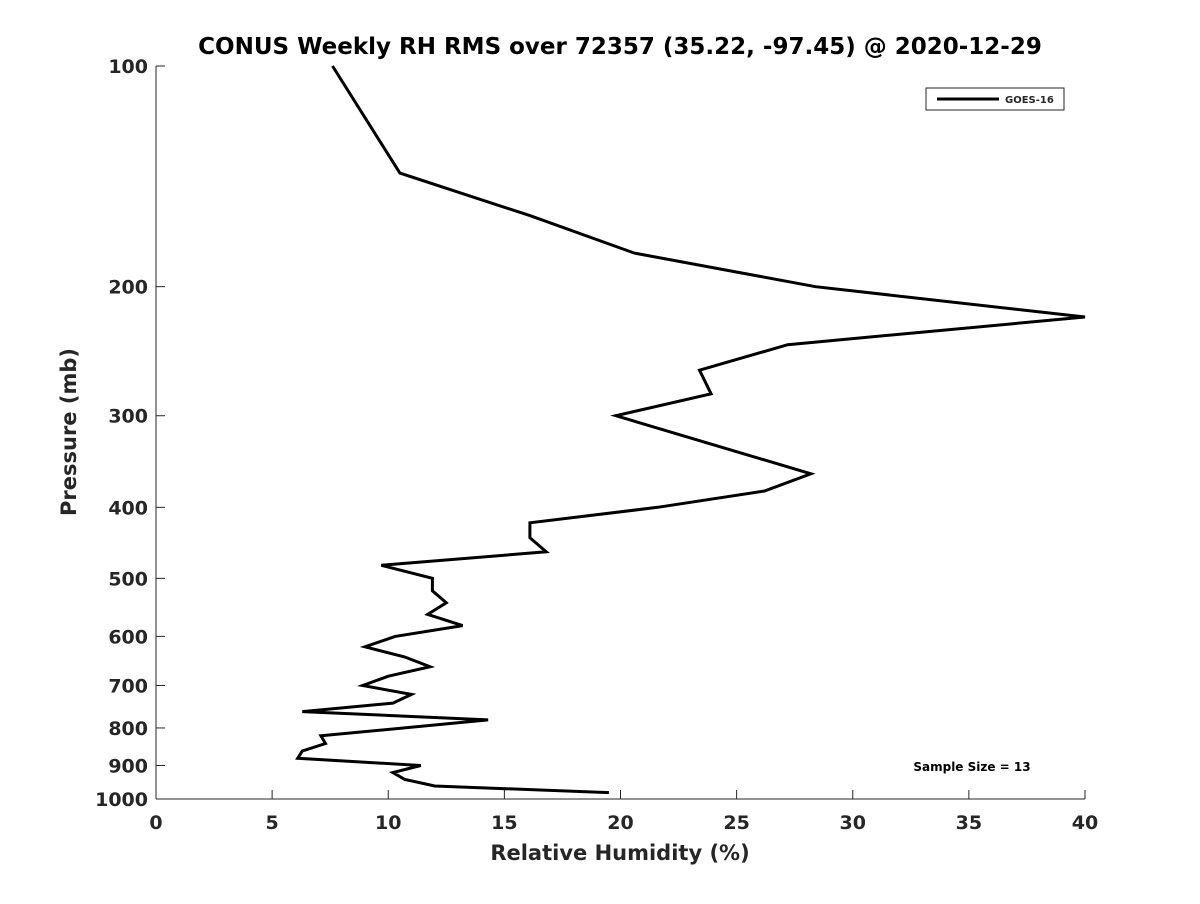 Image resolution: width=1200 pixels, height=904 pixels. Describe the element at coordinates (128, 686) in the screenshot. I see `y-tick-label: 700` at that location.